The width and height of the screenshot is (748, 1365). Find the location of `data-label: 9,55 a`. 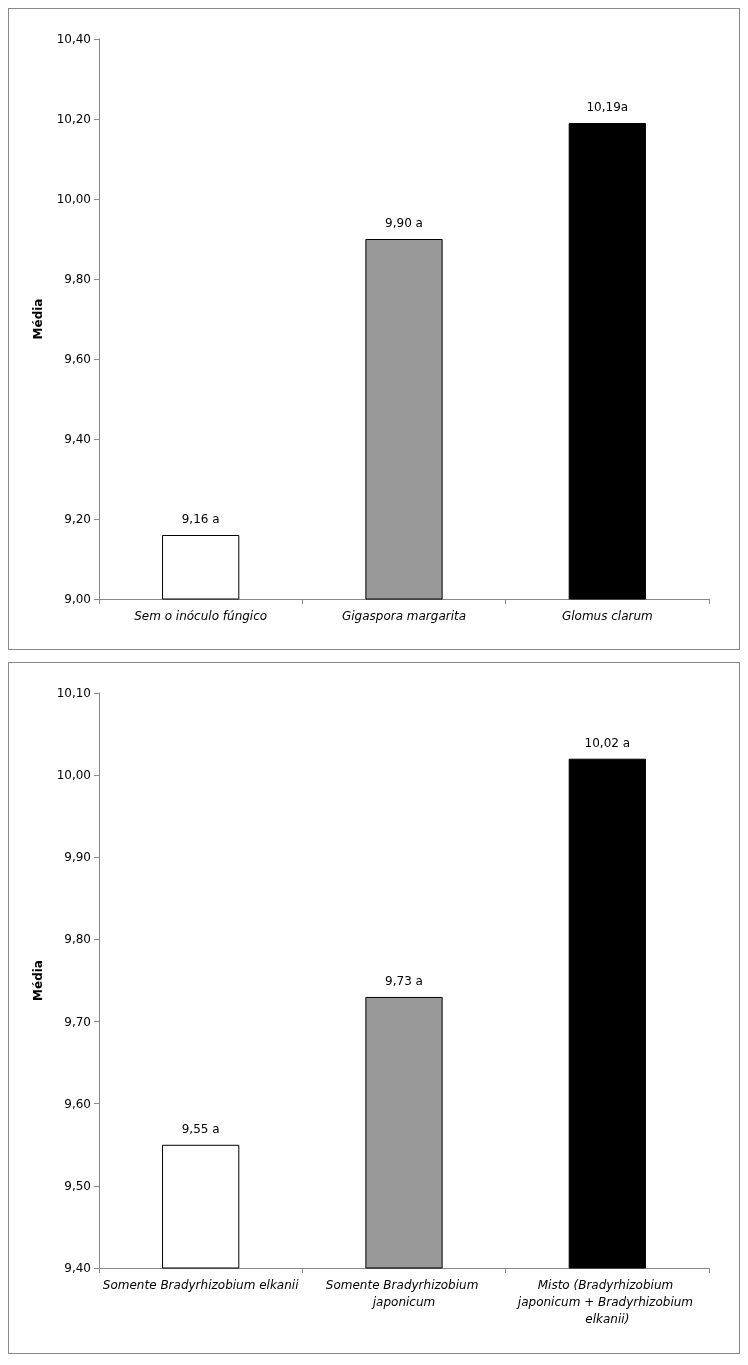

data-label: 9,55 a is located at coordinates (200, 1128).